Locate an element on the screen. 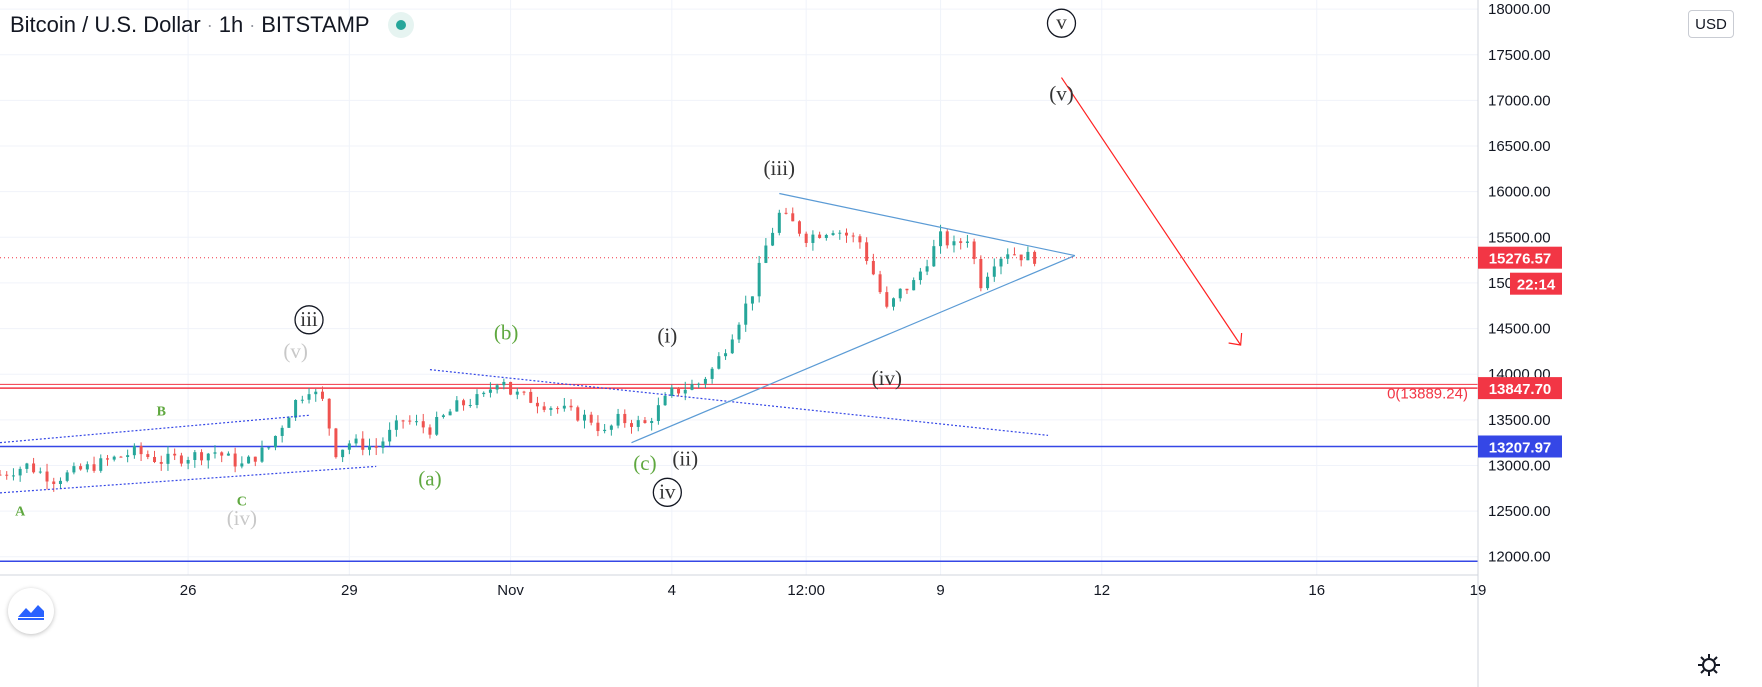 This screenshot has width=1762, height=687. exchange-label: BITSTAMP is located at coordinates (315, 24).